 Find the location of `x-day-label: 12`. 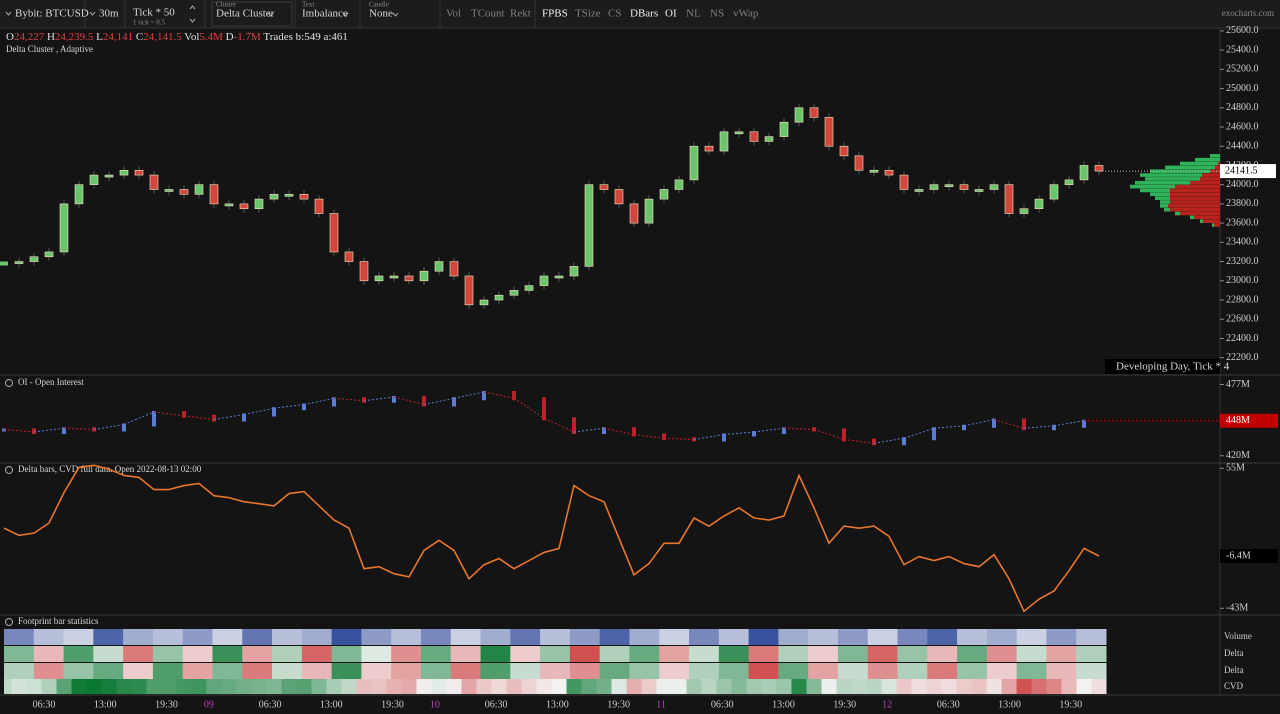

x-day-label: 12 is located at coordinates (887, 704).